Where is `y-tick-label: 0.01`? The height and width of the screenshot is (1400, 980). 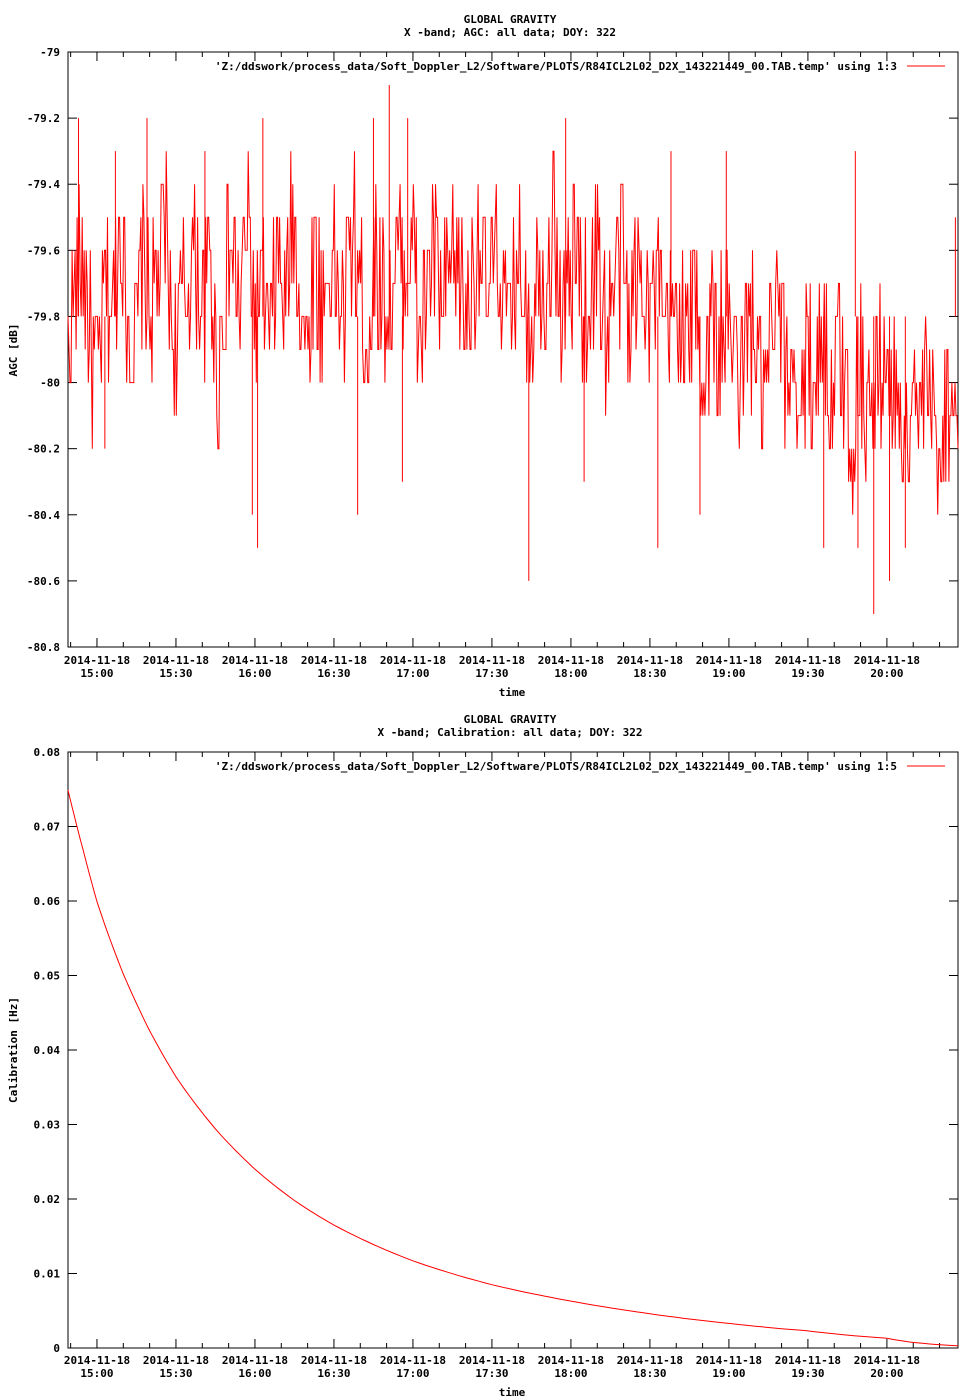
y-tick-label: 0.01 is located at coordinates (47, 1274).